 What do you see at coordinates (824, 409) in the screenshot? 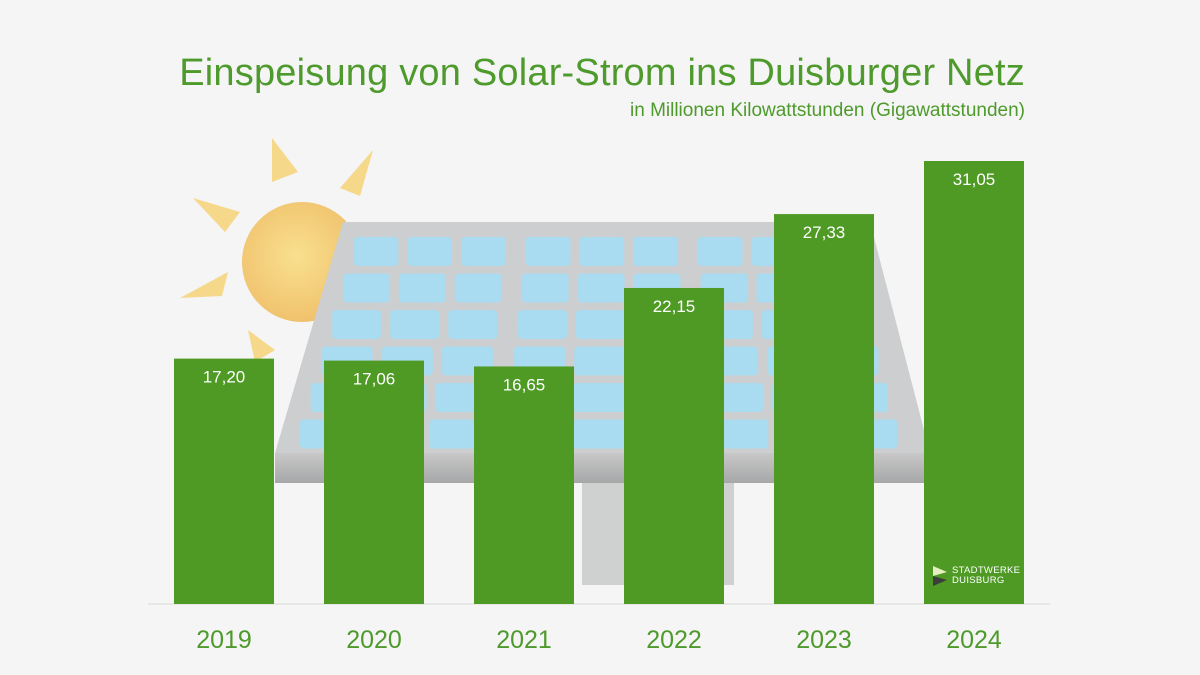
I see `bar-2023` at bounding box center [824, 409].